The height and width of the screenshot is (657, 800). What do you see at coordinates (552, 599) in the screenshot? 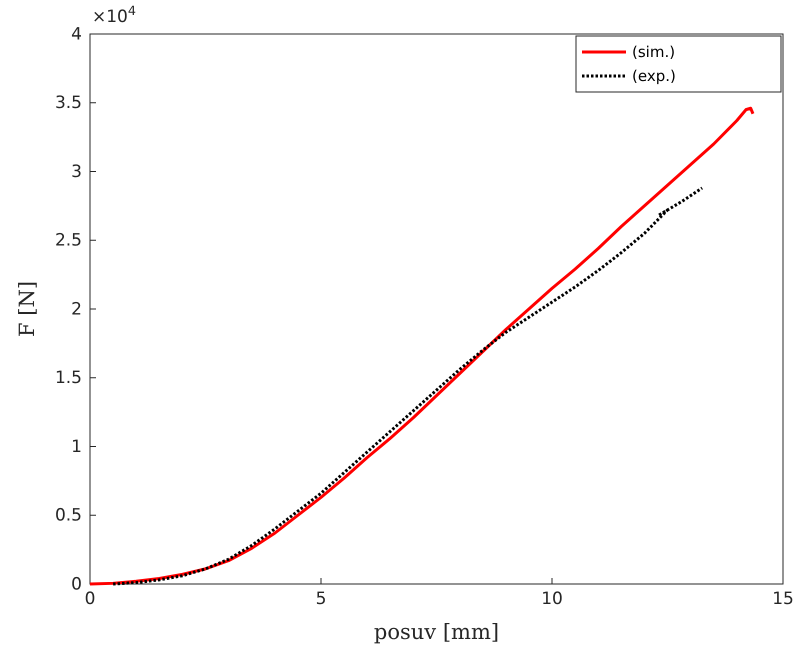
I see `x-tick-label: 10` at bounding box center [552, 599].